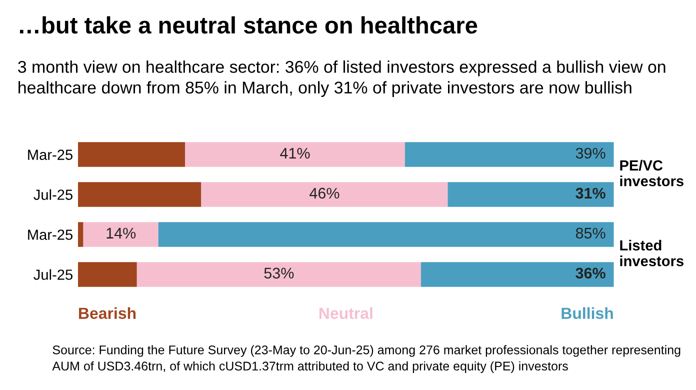 This screenshot has width=696, height=390. I want to click on data-label: 31%, so click(591, 193).